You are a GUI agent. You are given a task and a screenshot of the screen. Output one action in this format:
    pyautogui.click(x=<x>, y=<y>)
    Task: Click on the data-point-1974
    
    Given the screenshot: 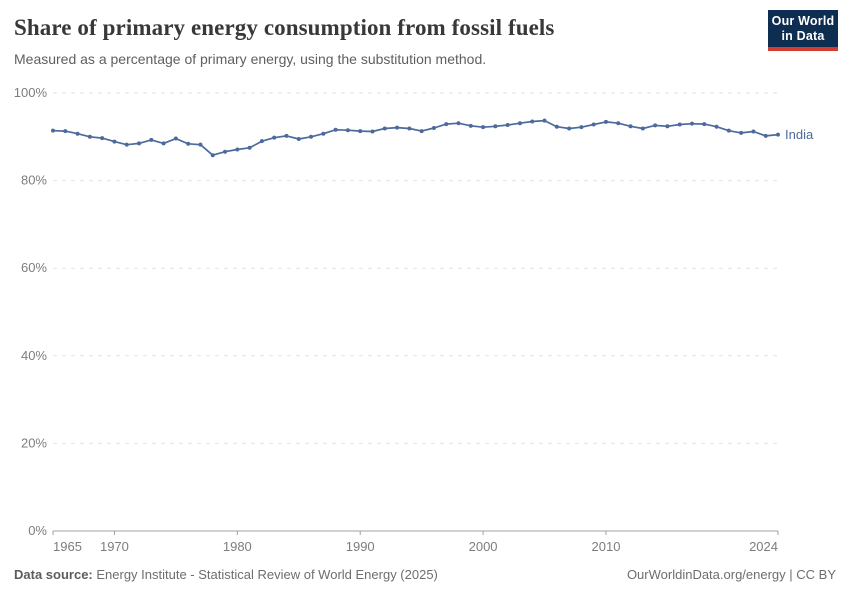 What is the action you would take?
    pyautogui.click(x=163, y=143)
    